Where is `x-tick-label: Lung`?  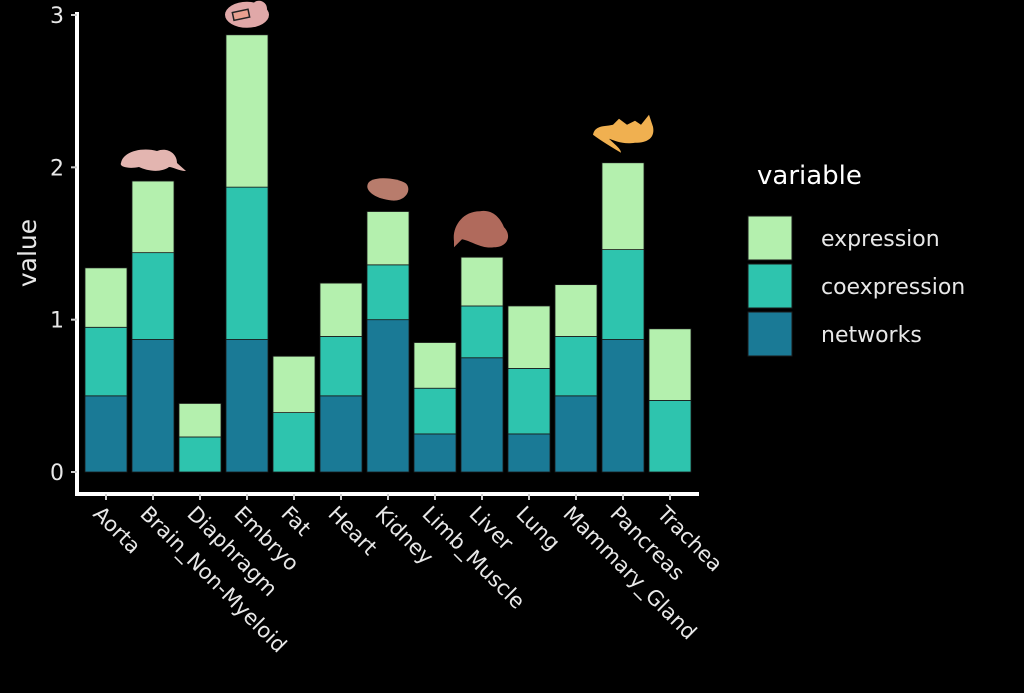
x-tick-label: Lung is located at coordinates (537, 528).